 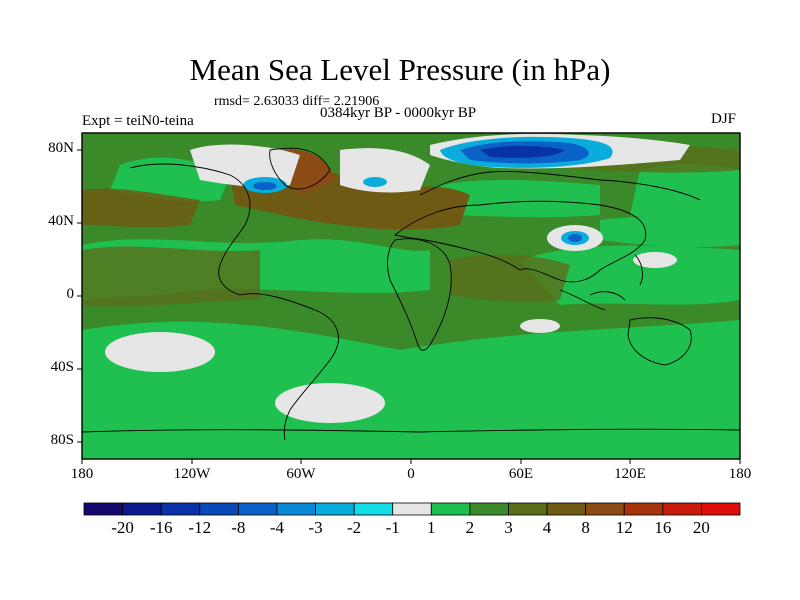 What do you see at coordinates (431, 527) in the screenshot?
I see `colorbar-label: 1` at bounding box center [431, 527].